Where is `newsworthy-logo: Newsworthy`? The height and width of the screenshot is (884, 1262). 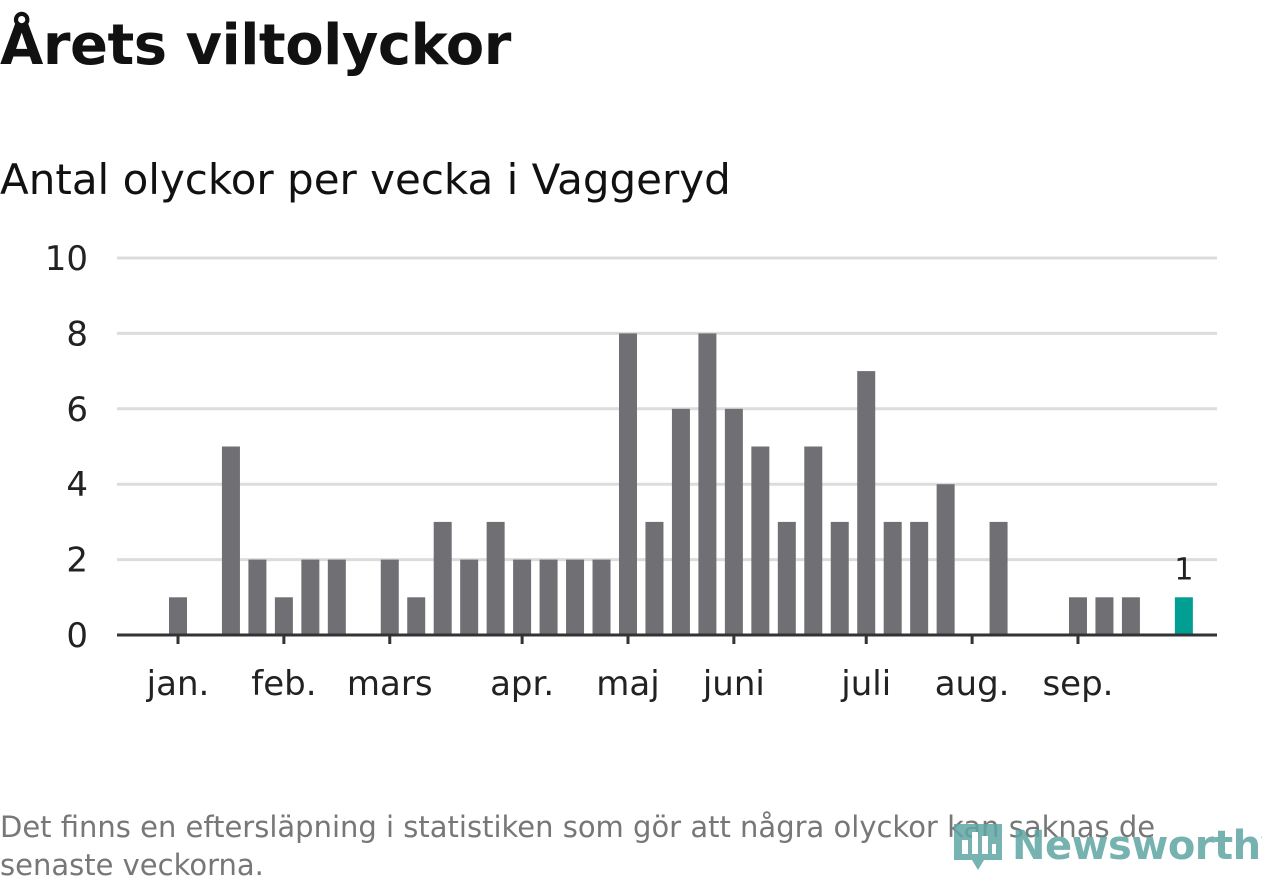
newsworthy-logo: Newsworthy is located at coordinates (1106, 846).